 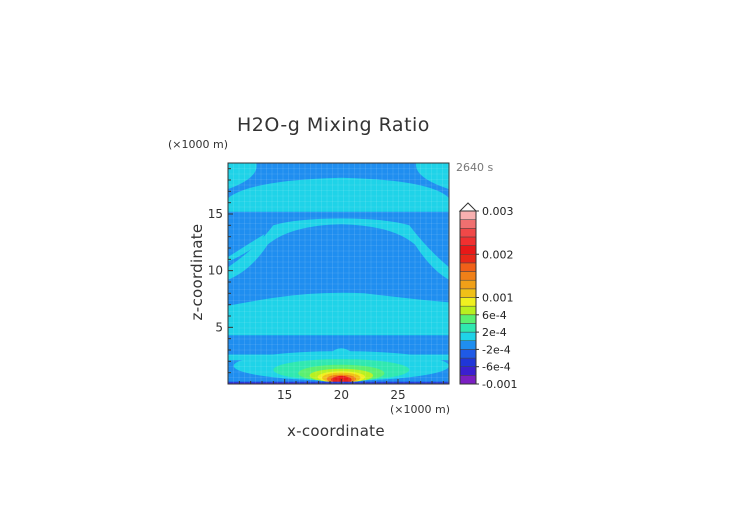 I want to click on x-tick-label: 15, so click(x=284, y=395).